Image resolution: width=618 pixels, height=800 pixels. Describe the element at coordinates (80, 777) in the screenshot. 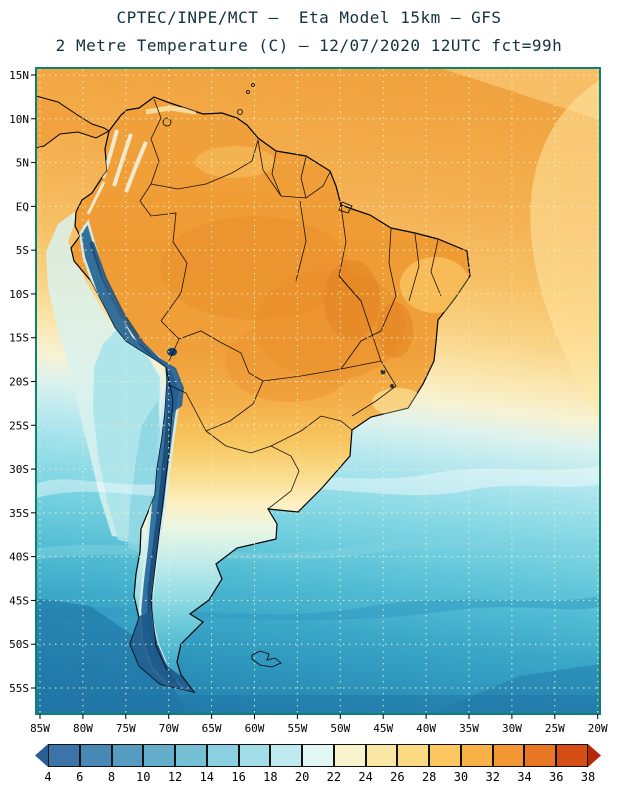

I see `colorbar-tick-value: 6` at that location.